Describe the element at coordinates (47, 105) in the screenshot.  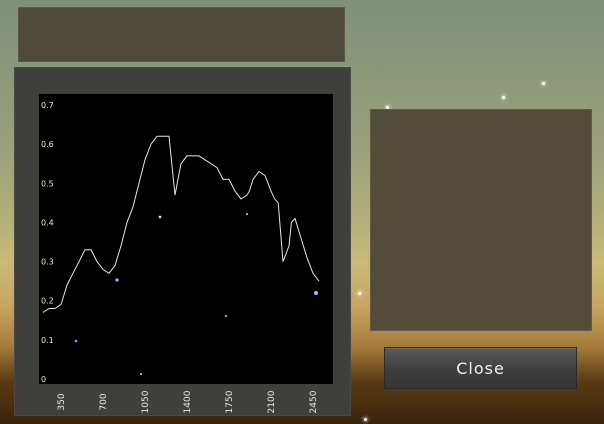
I see `y-tick-label: 0.7` at that location.